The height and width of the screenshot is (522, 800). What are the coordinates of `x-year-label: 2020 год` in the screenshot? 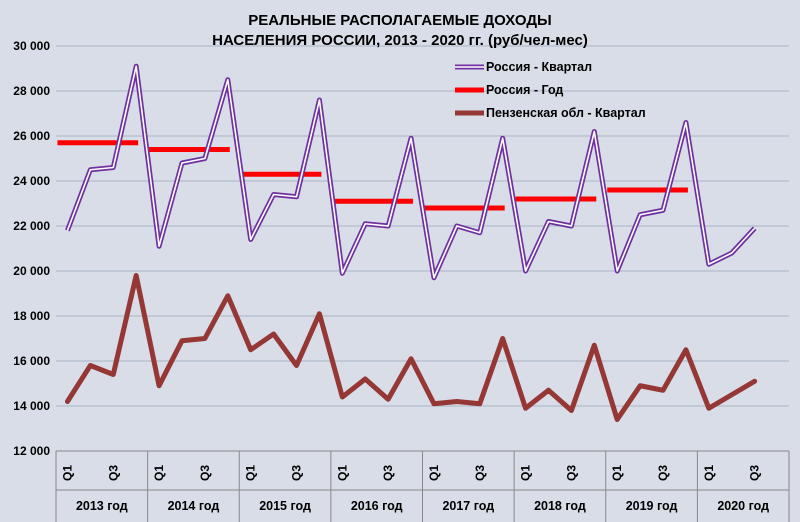 It's located at (743, 506).